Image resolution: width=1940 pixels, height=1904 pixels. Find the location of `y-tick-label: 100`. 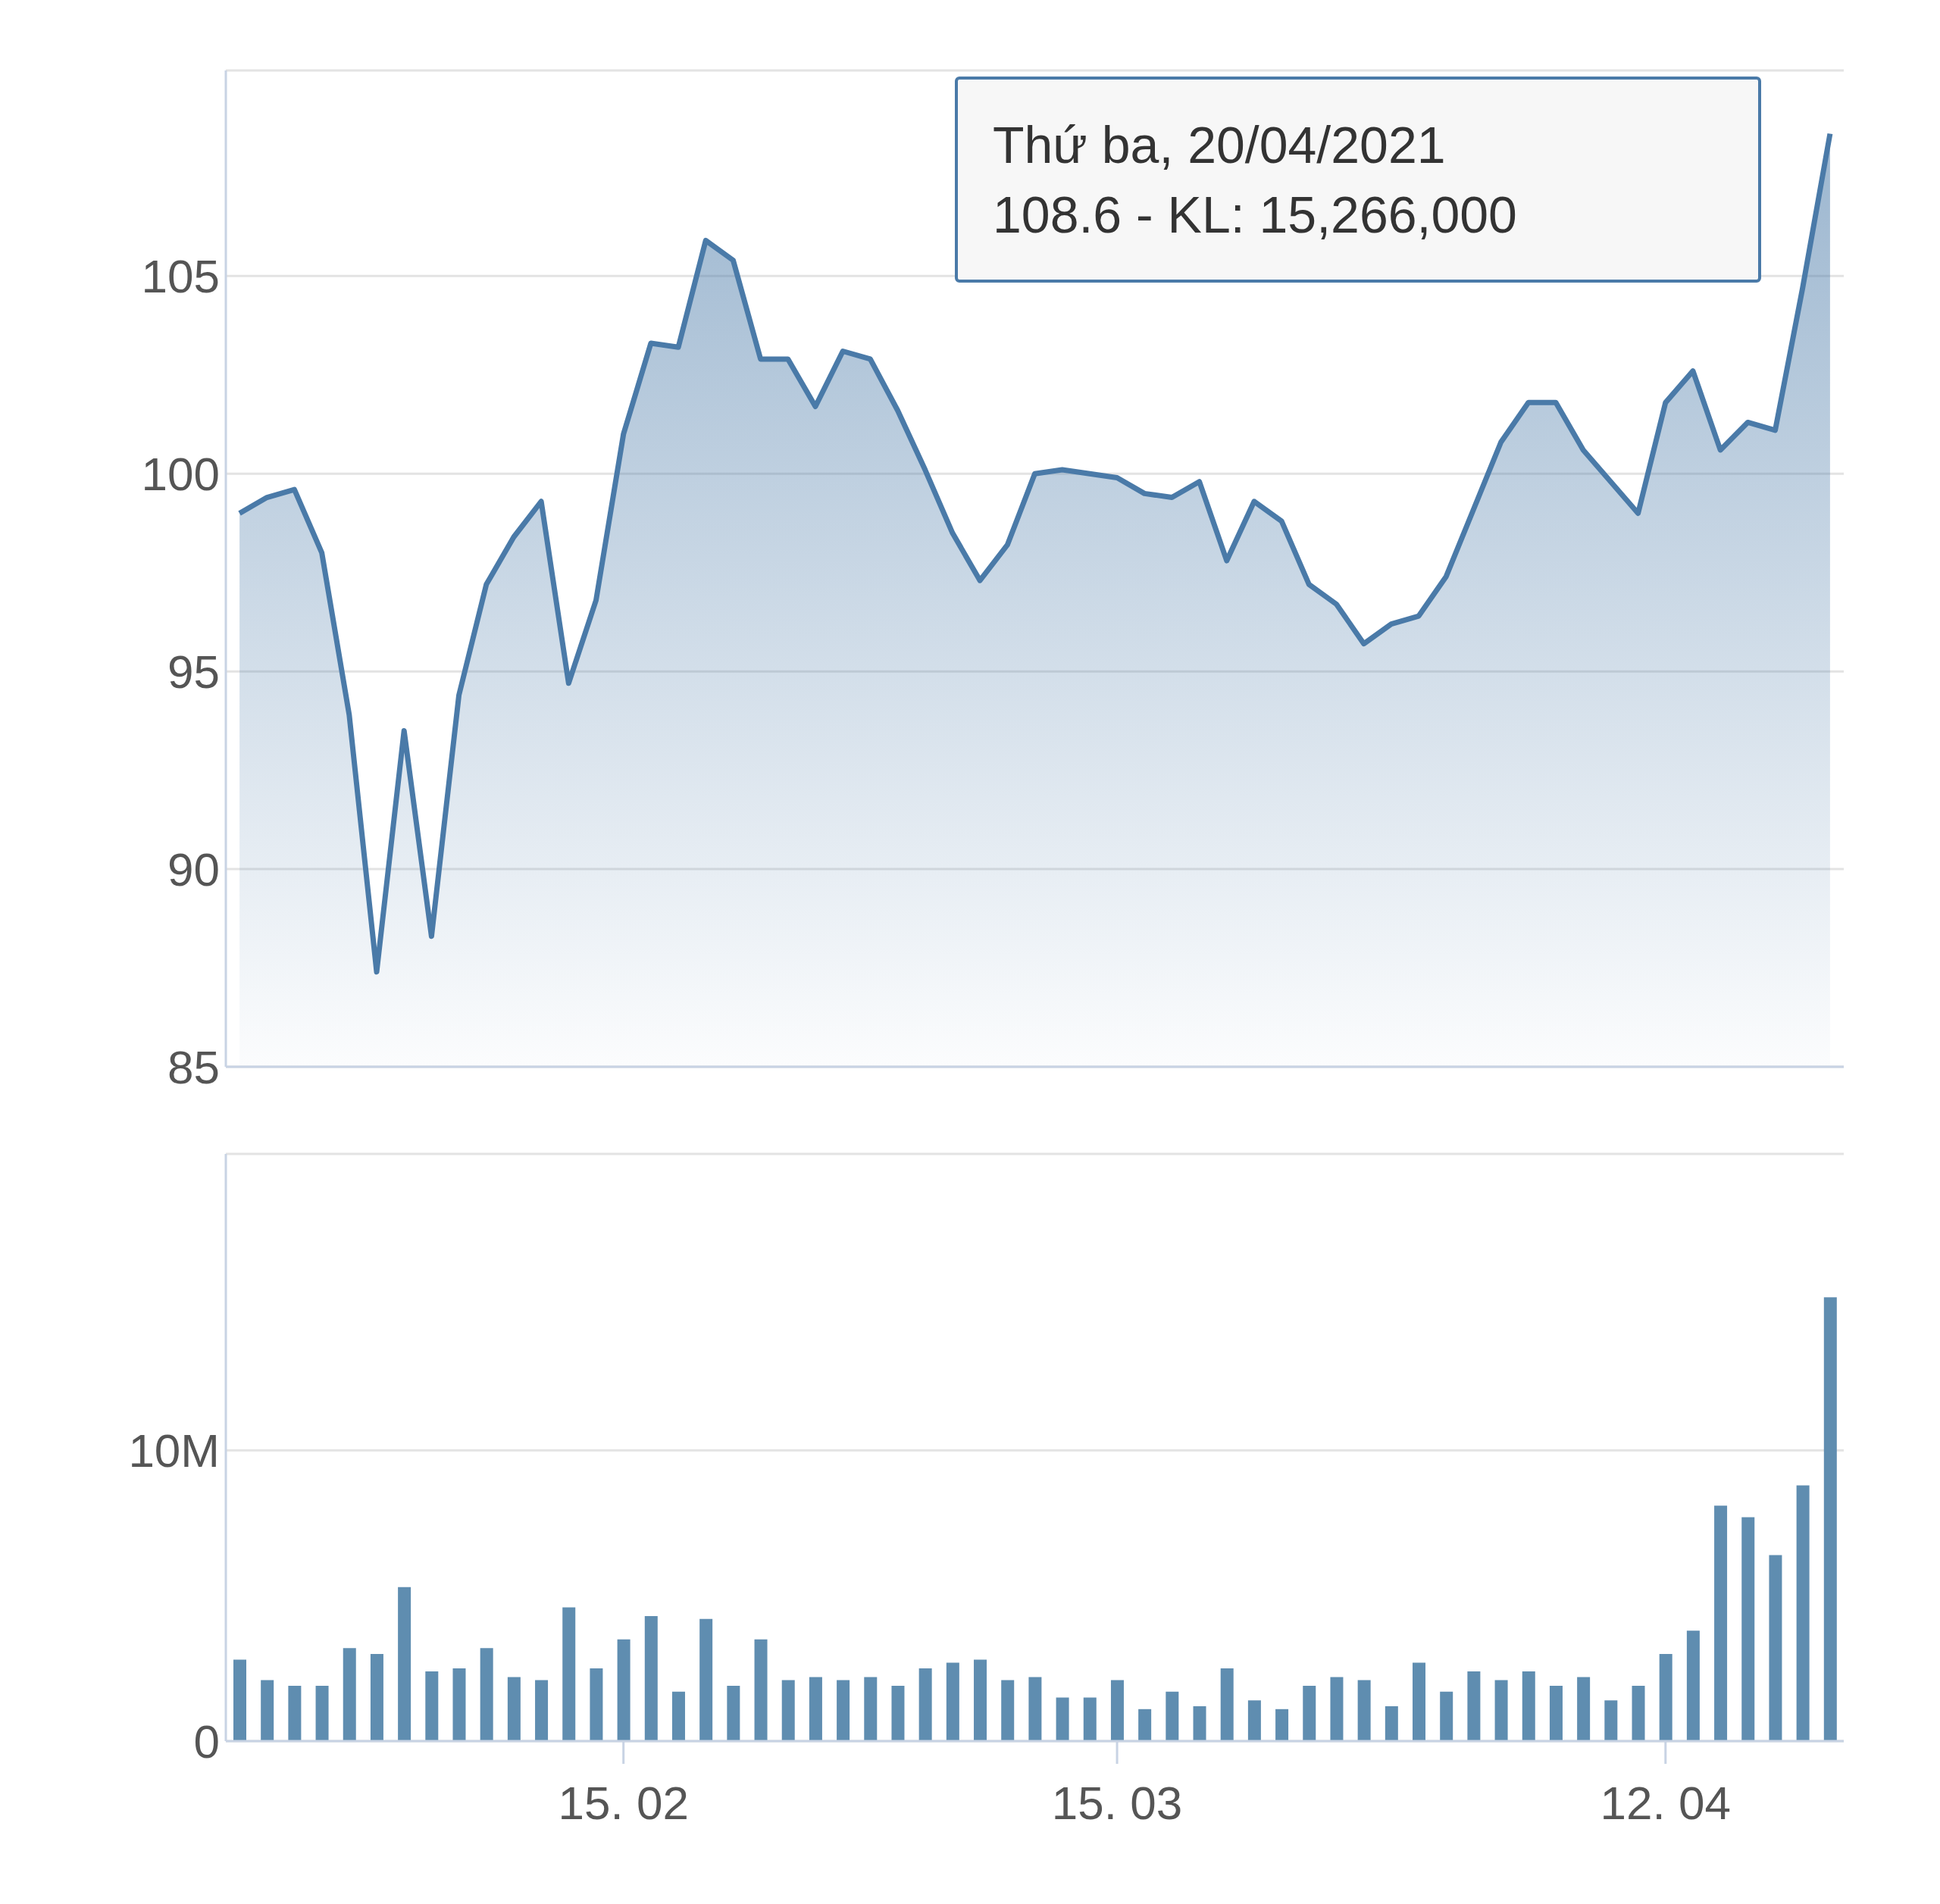

y-tick-label: 100 is located at coordinates (180, 474).